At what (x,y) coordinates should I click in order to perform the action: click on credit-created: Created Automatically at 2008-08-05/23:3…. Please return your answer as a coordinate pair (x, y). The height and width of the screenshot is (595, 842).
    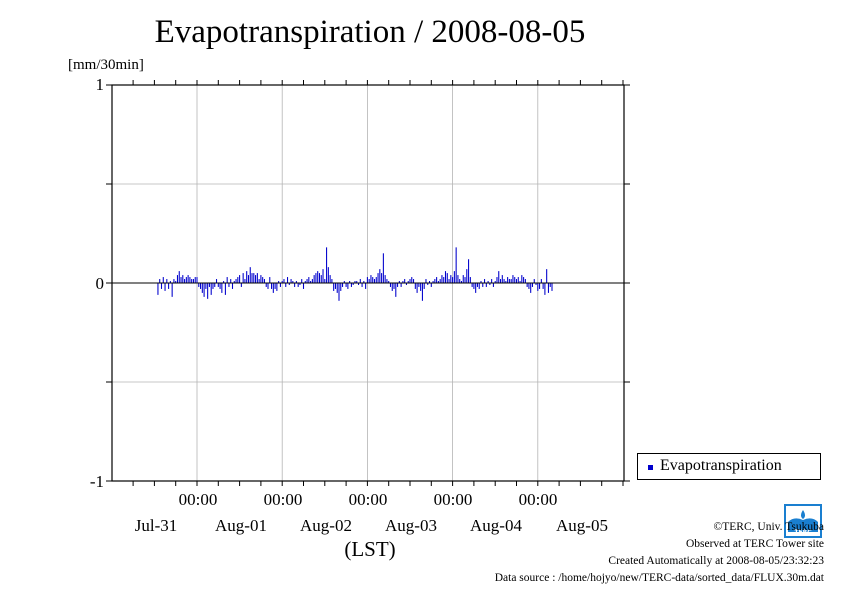
    Looking at the image, I should click on (716, 561).